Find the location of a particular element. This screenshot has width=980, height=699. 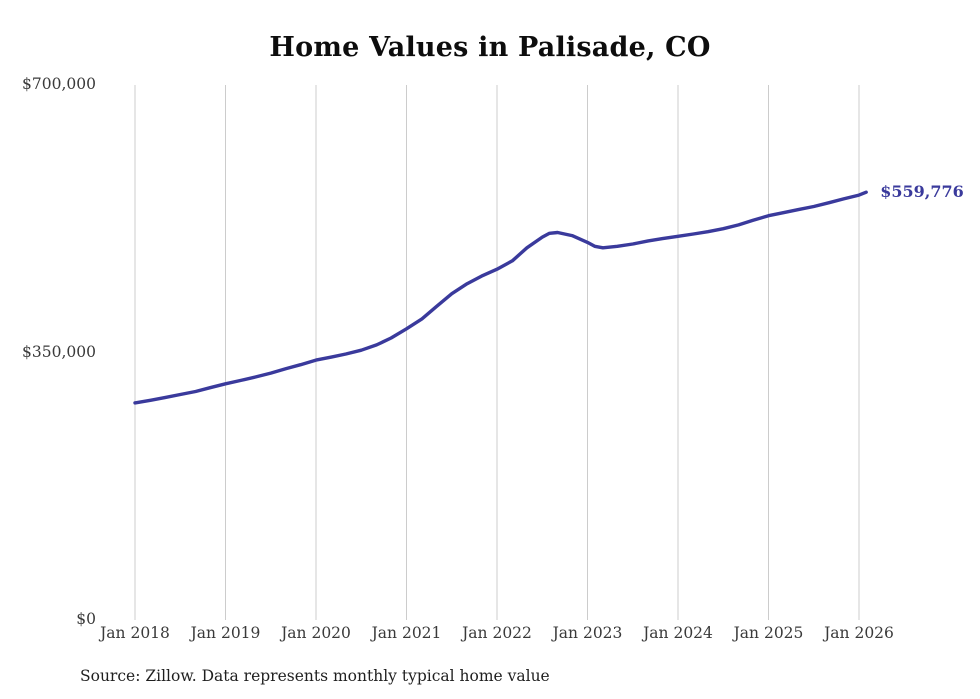

x-axis-tick-jan-2022: Jan 2022 is located at coordinates (497, 633).